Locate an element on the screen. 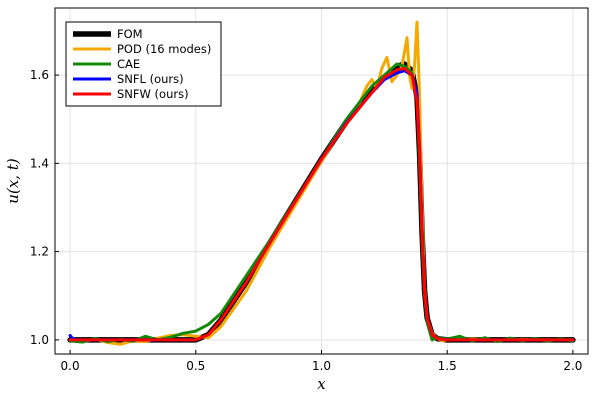 The image size is (600, 400). x-tick-label: 1.5 is located at coordinates (447, 366).